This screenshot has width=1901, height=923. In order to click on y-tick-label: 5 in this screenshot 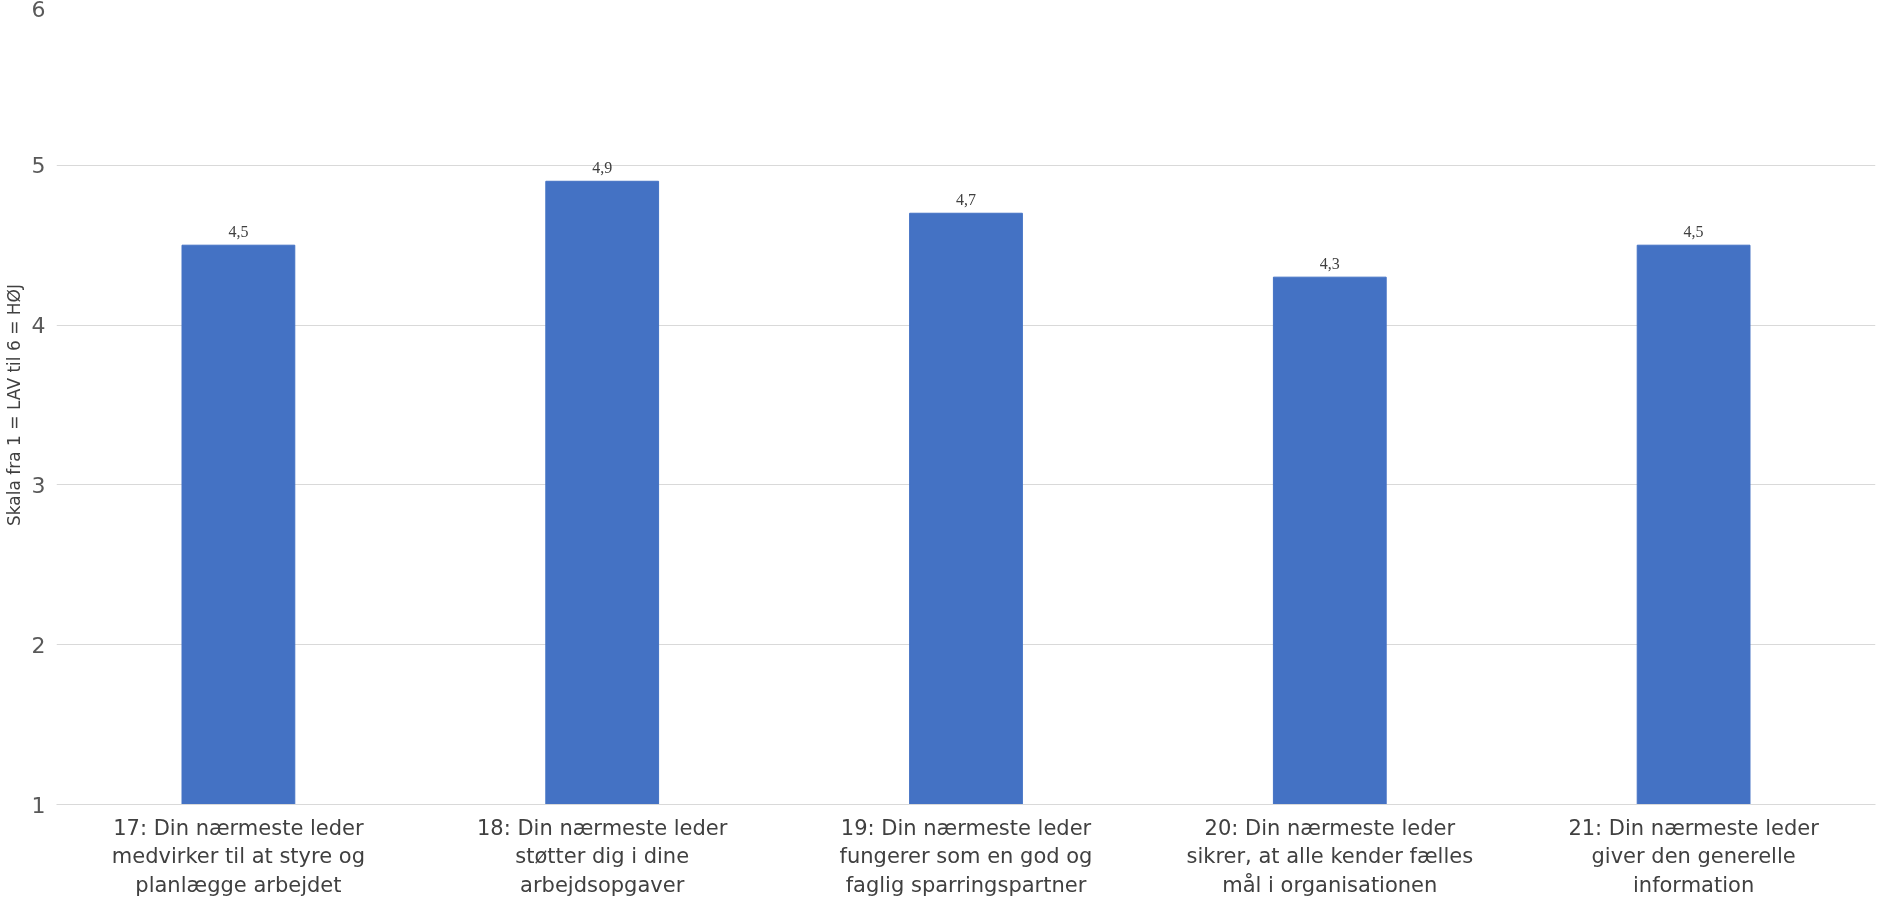, I will do `click(38, 166)`.